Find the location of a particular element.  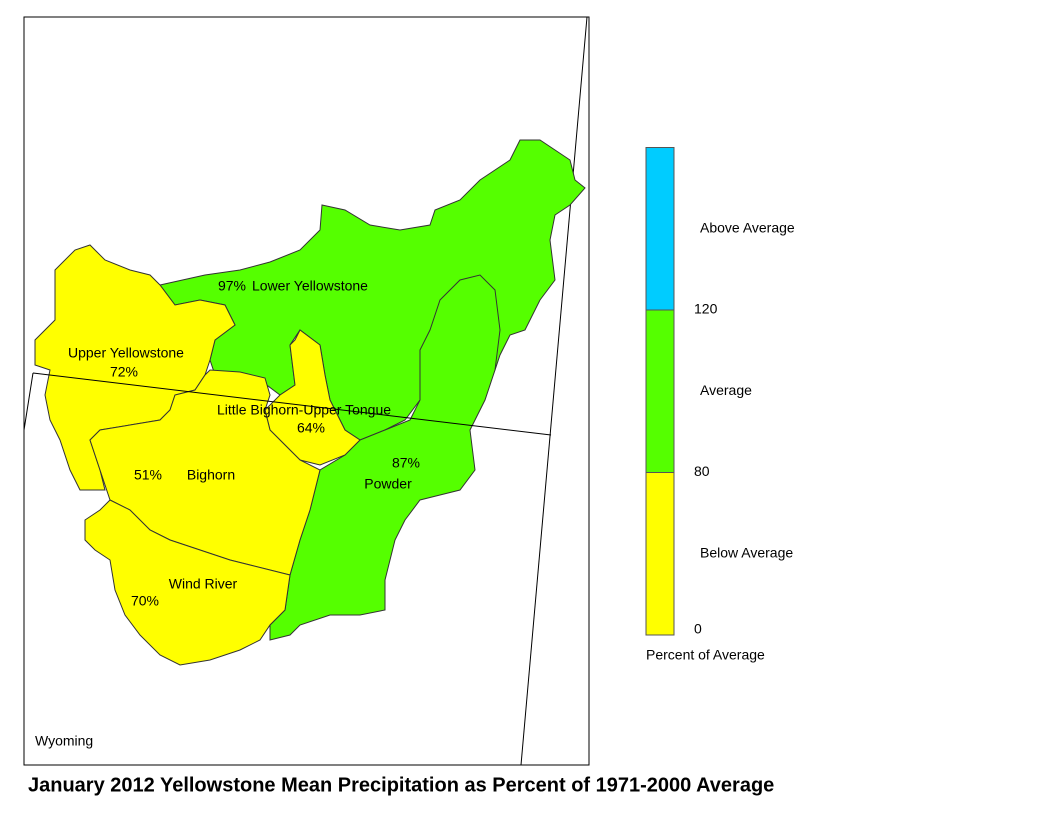

basin-label: Little Bighorn-Upper Tongue is located at coordinates (304, 410).